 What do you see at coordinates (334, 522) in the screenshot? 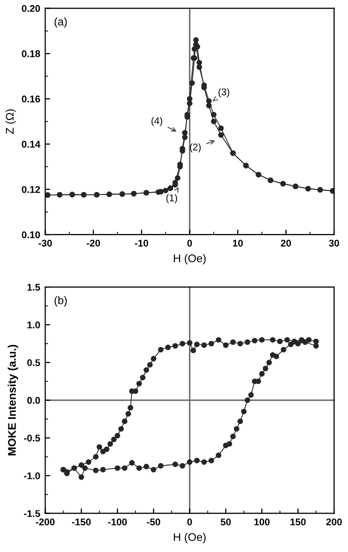
I see `x-tick-label: 200` at bounding box center [334, 522].